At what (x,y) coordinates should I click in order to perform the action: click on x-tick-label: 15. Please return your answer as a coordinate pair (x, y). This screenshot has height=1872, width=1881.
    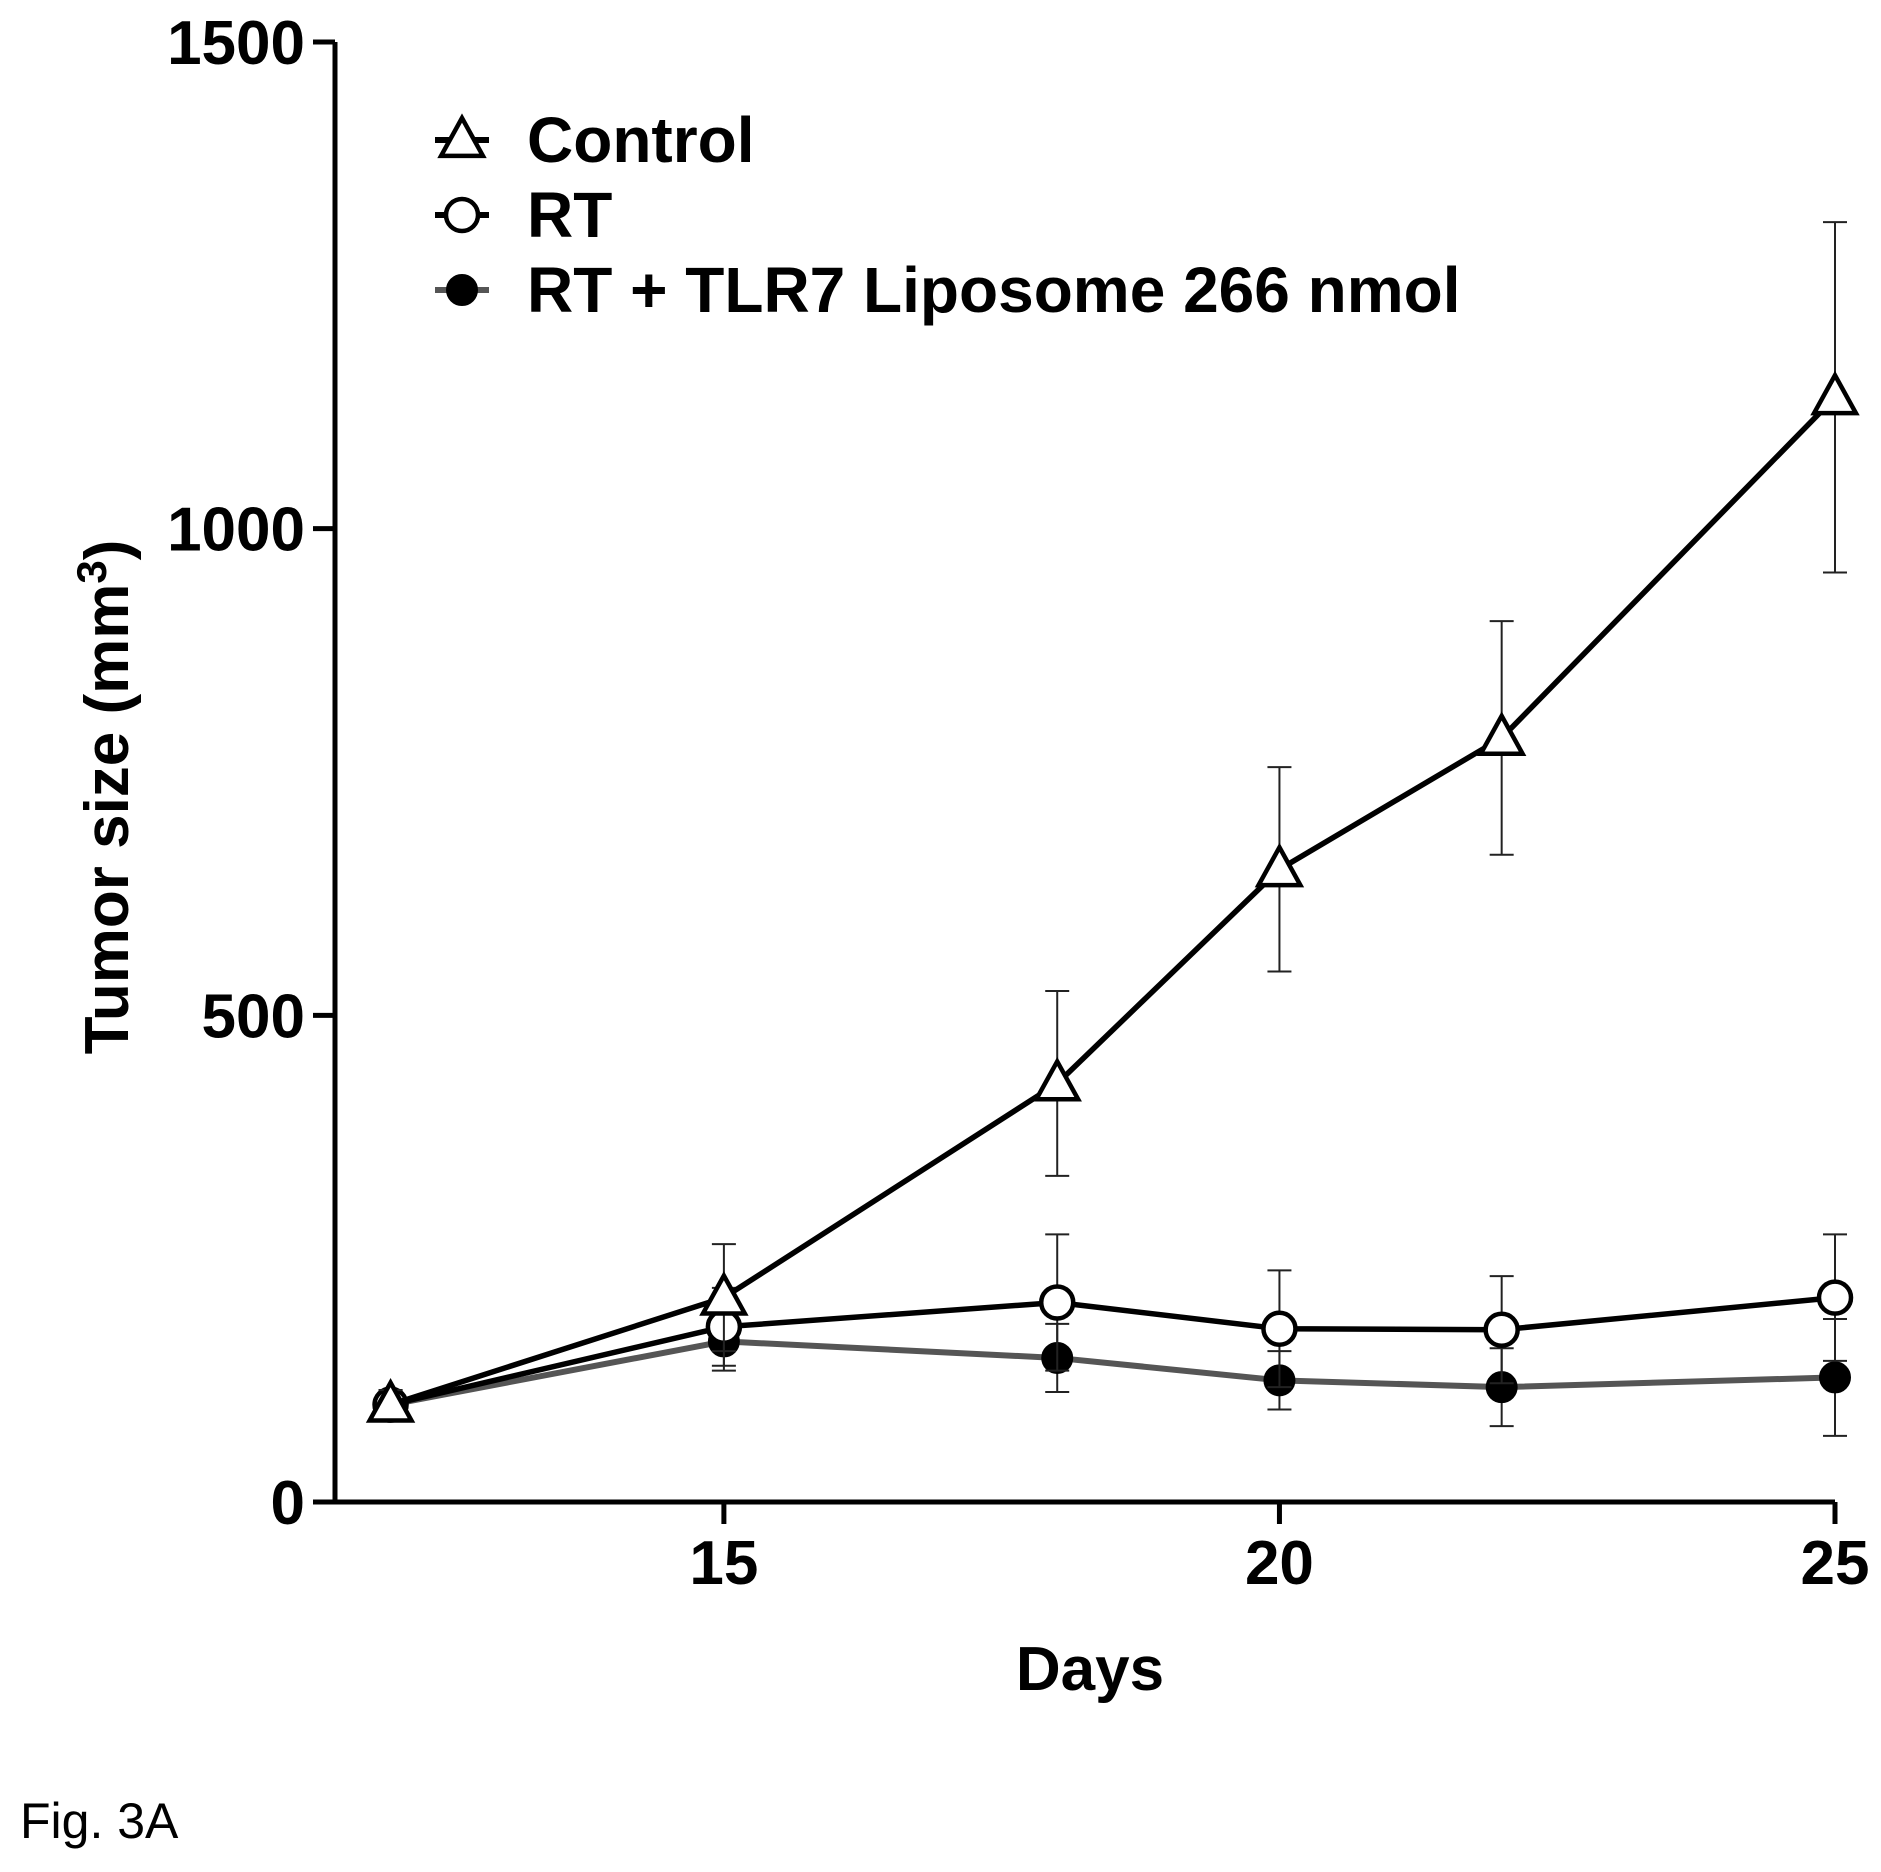
    Looking at the image, I should click on (723, 1563).